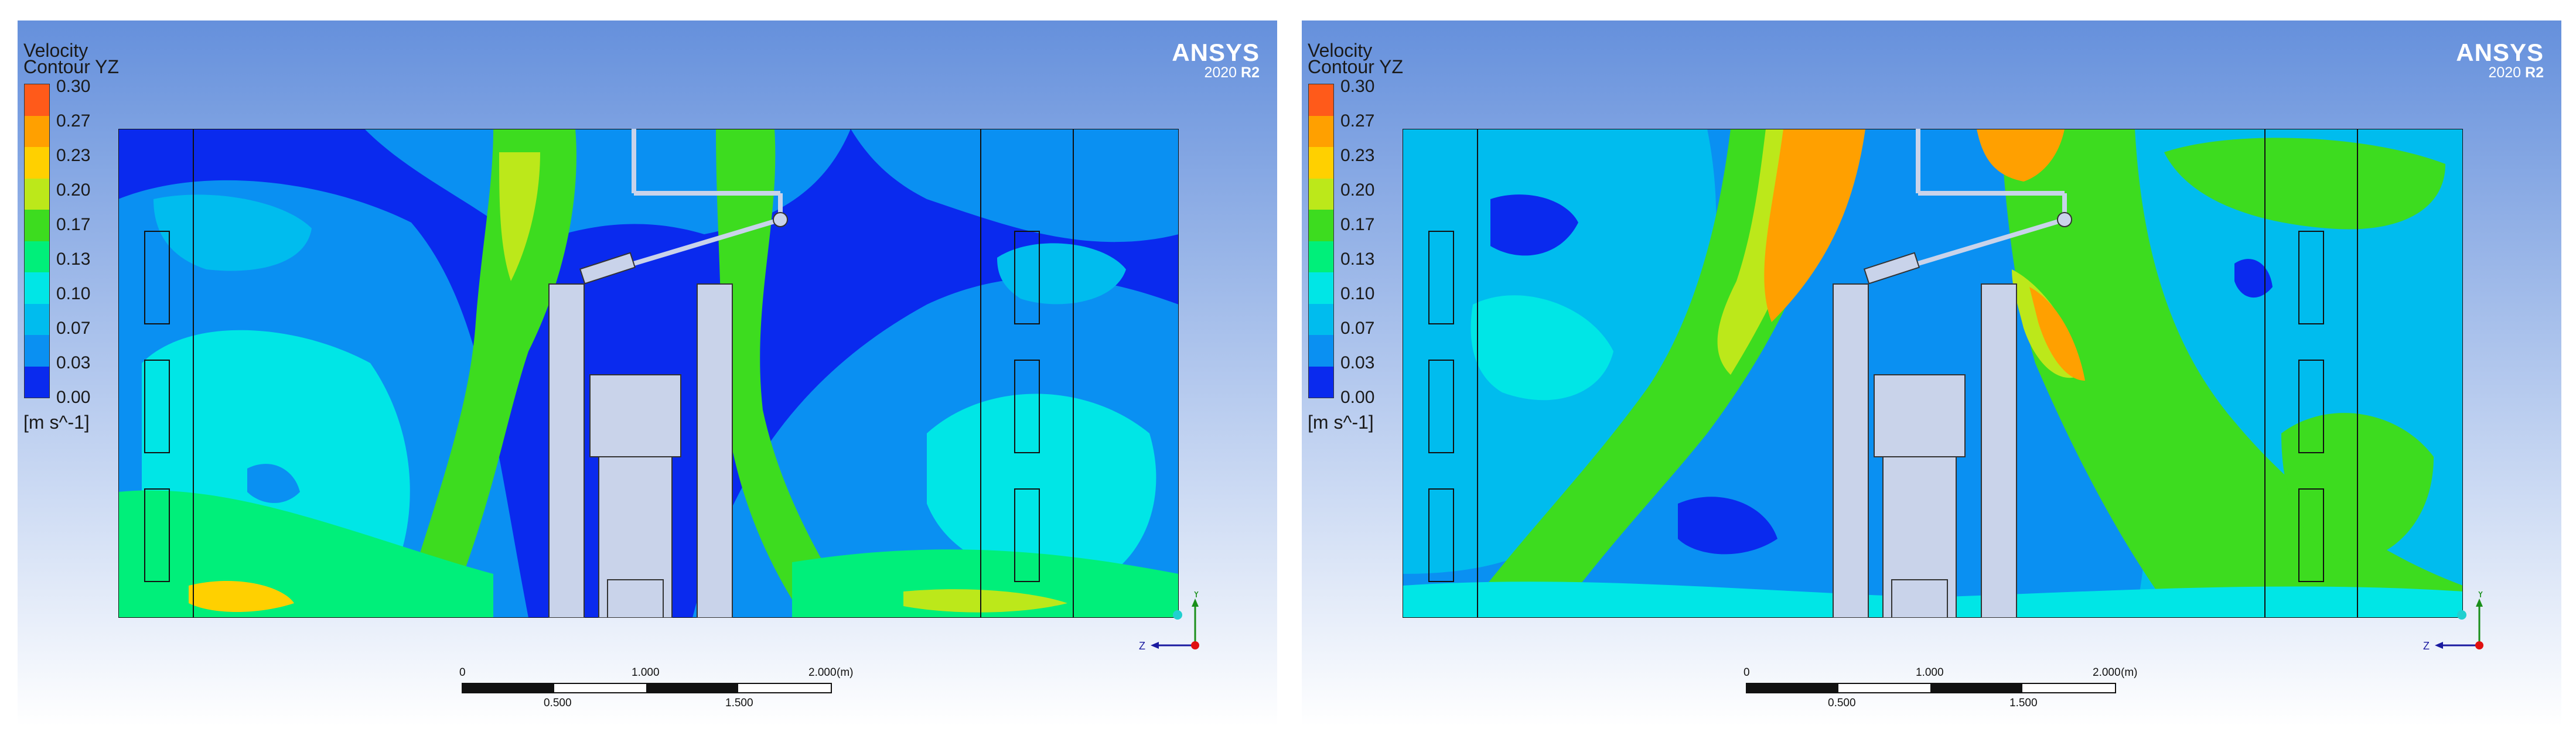  I want to click on legend-tick-label: 0.17, so click(73, 224).